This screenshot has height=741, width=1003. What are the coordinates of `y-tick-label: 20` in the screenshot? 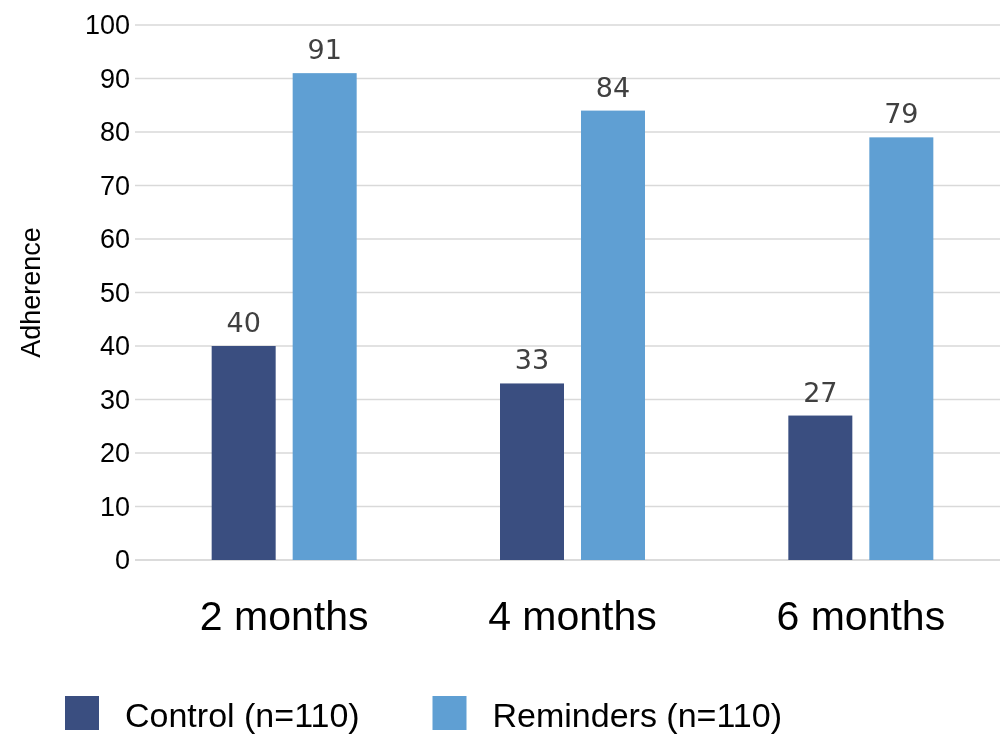 It's located at (114, 453).